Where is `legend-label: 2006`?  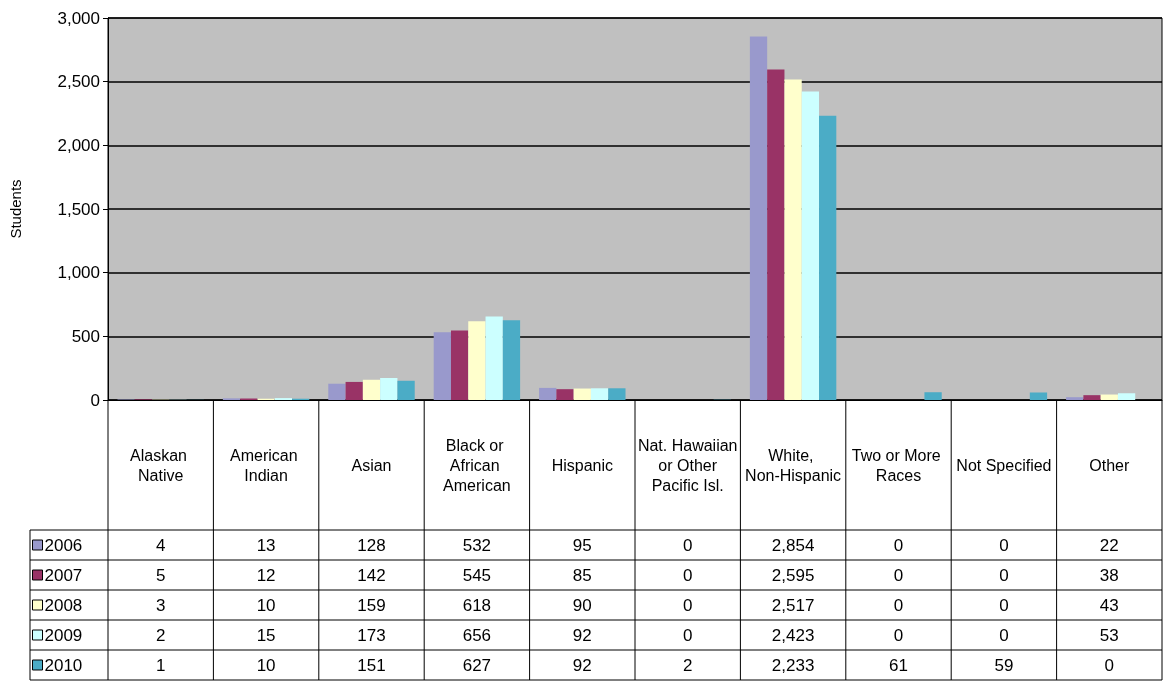
legend-label: 2006 is located at coordinates (63, 545).